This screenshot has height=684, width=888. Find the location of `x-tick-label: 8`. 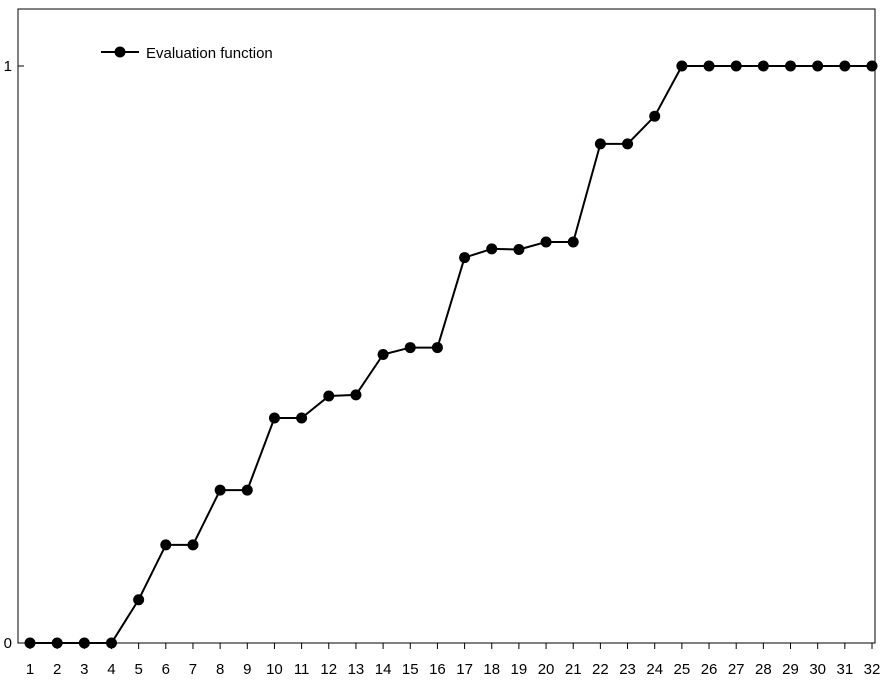

x-tick-label: 8 is located at coordinates (220, 669).